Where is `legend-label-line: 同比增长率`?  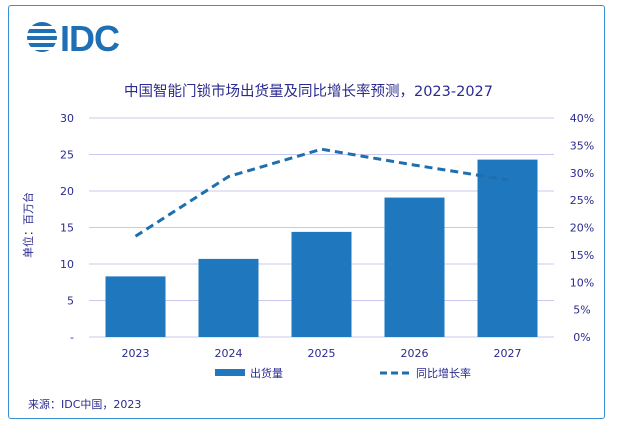
legend-label-line: 同比增长率 is located at coordinates (443, 373).